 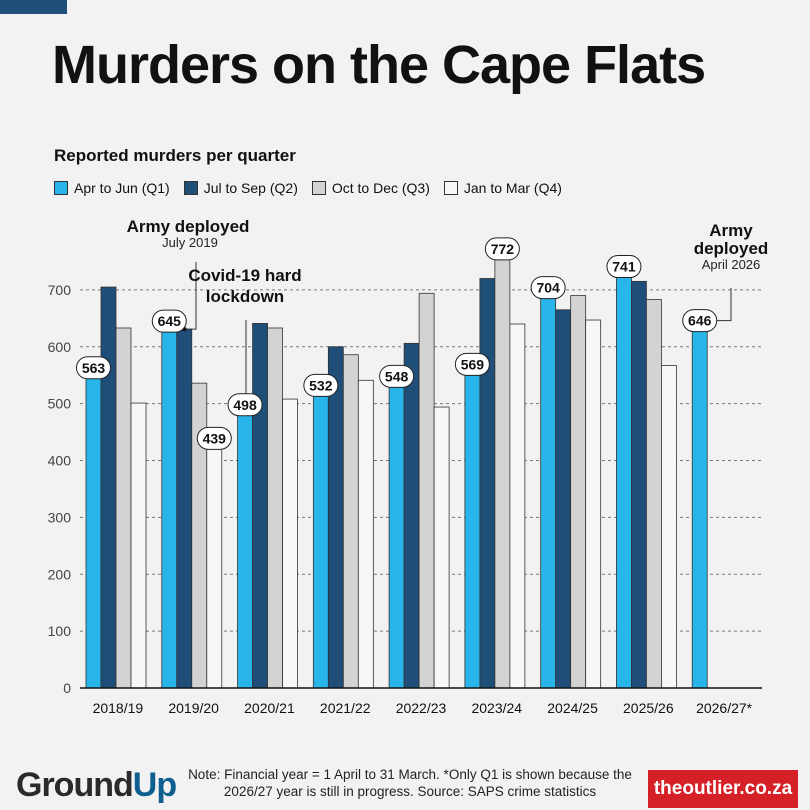 What do you see at coordinates (190, 296) in the screenshot?
I see `annotation-leader` at bounding box center [190, 296].